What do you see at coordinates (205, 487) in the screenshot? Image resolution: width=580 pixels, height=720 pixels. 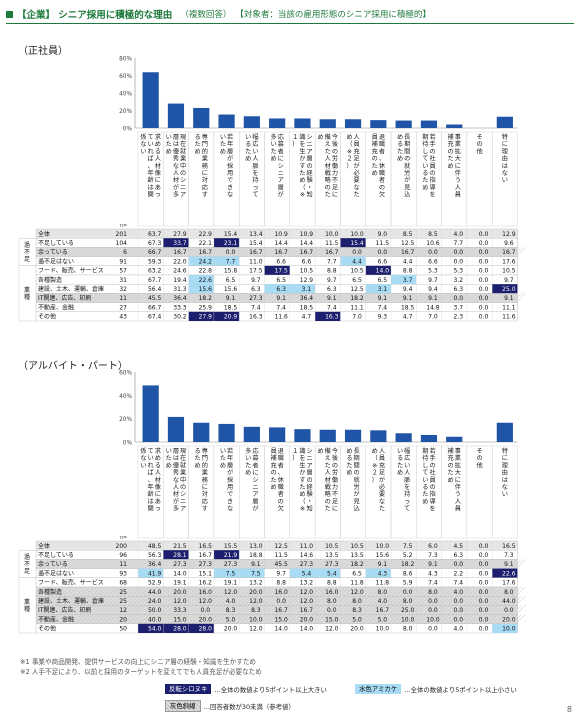 I see `category-label-char: に` at bounding box center [205, 487].